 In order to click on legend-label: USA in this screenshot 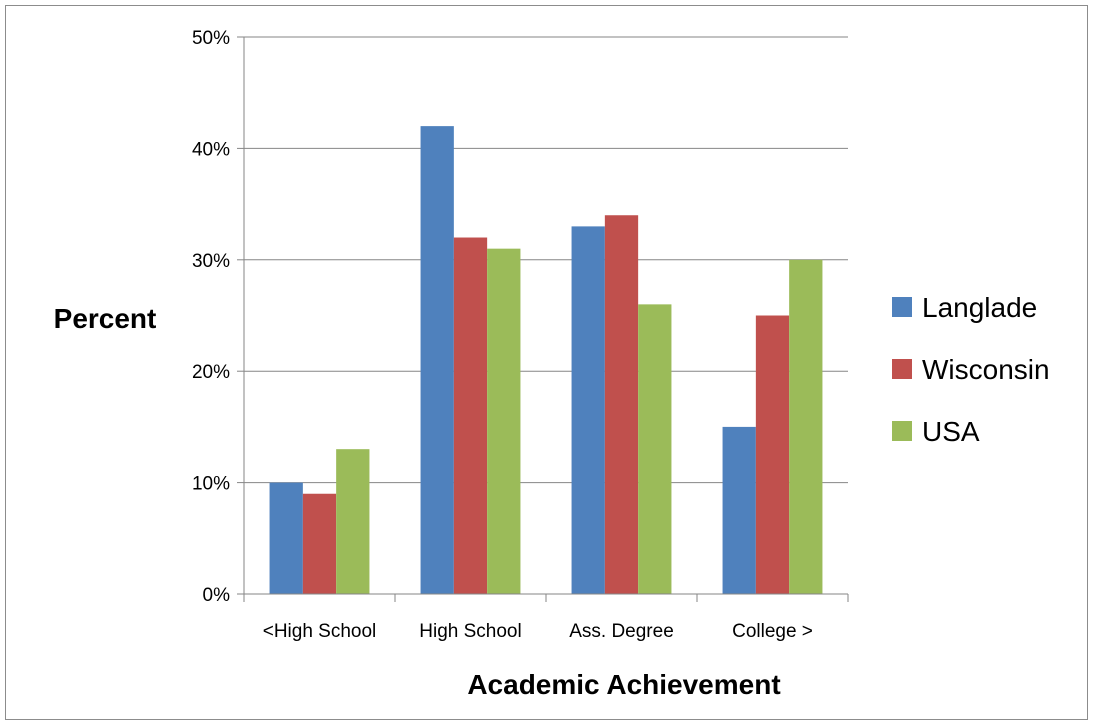, I will do `click(951, 431)`.